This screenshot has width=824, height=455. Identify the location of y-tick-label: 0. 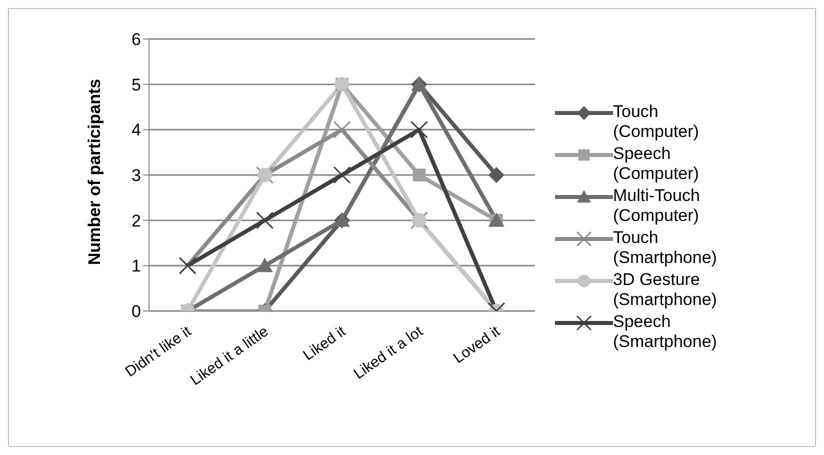
(136, 312).